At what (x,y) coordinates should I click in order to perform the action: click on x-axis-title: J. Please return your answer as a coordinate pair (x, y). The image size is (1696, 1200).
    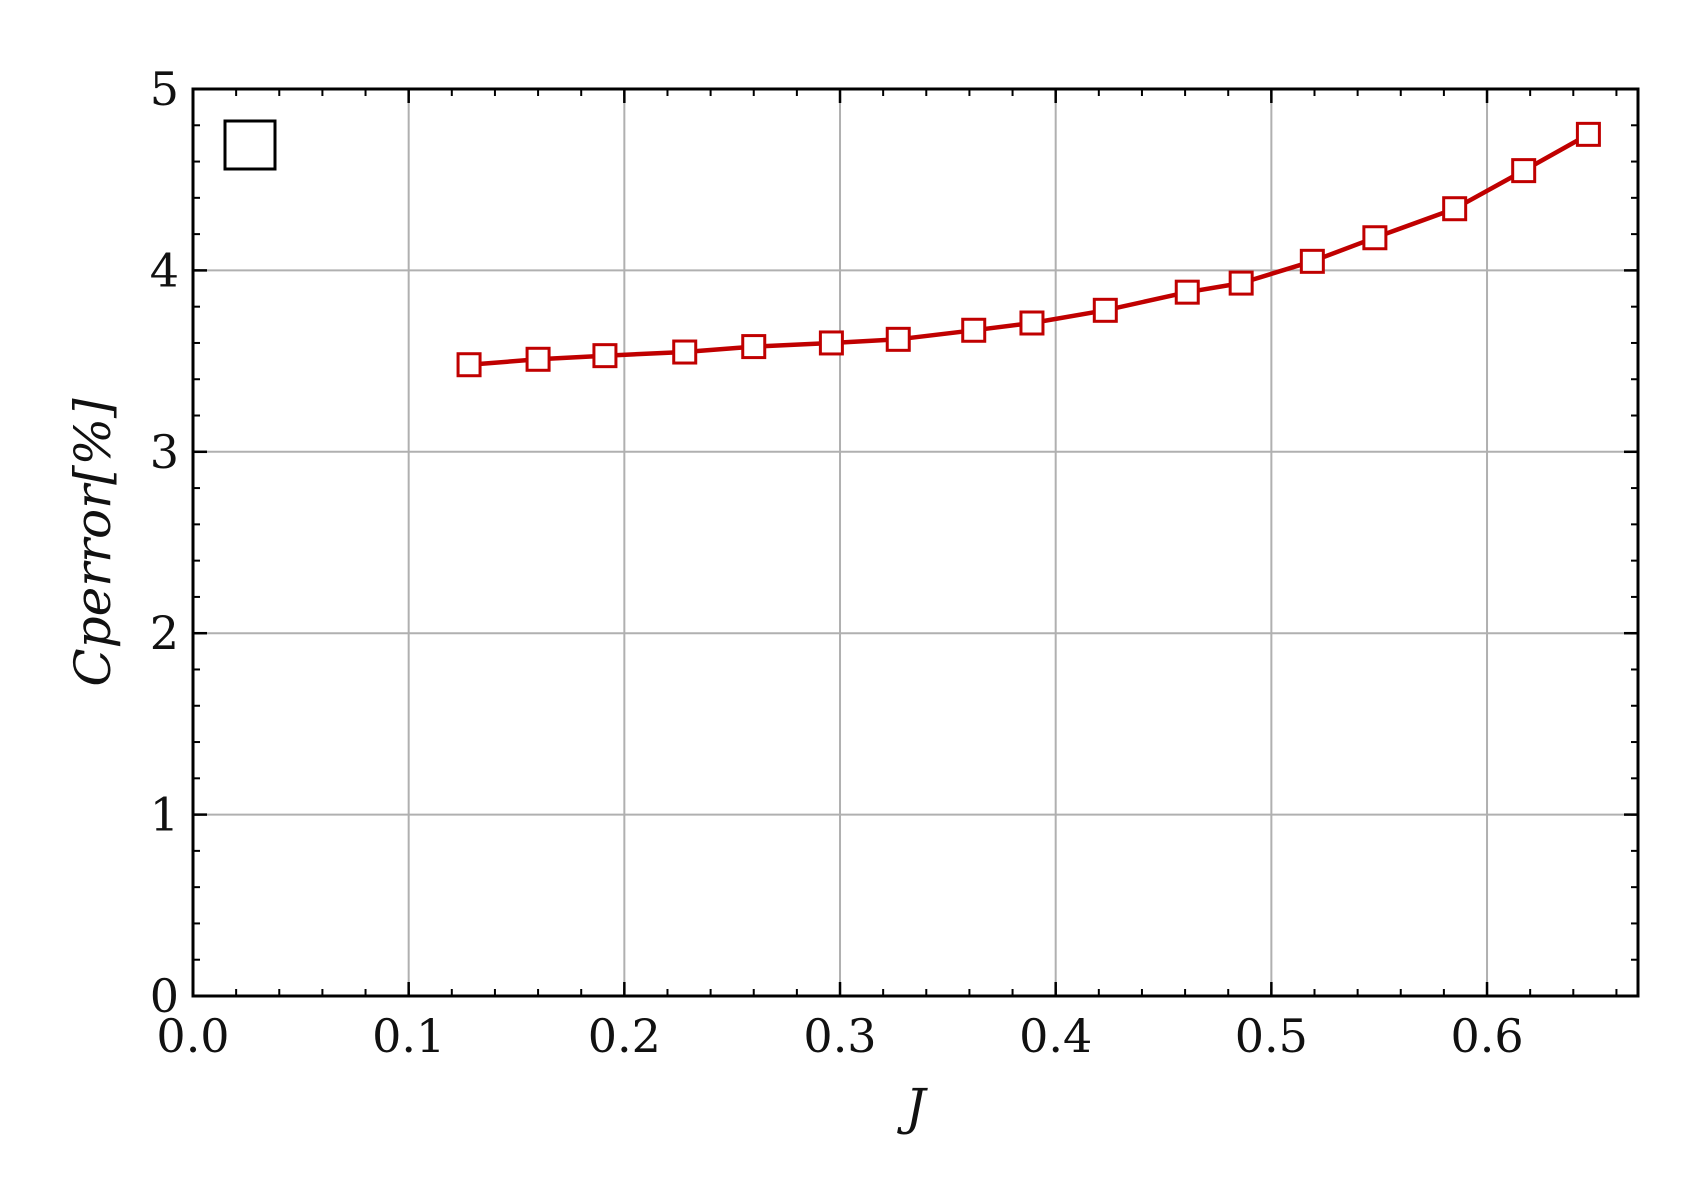
    Looking at the image, I should click on (912, 1107).